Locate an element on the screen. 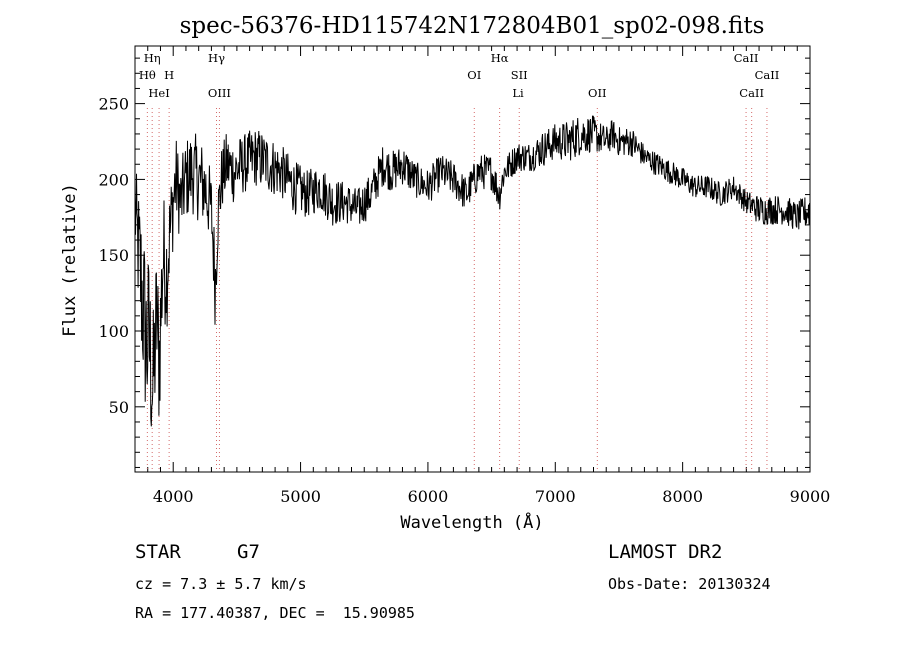 This screenshot has height=650, width=900. coordinates-text: RA = 177.40387, DEC = 15.90985 is located at coordinates (275, 613).